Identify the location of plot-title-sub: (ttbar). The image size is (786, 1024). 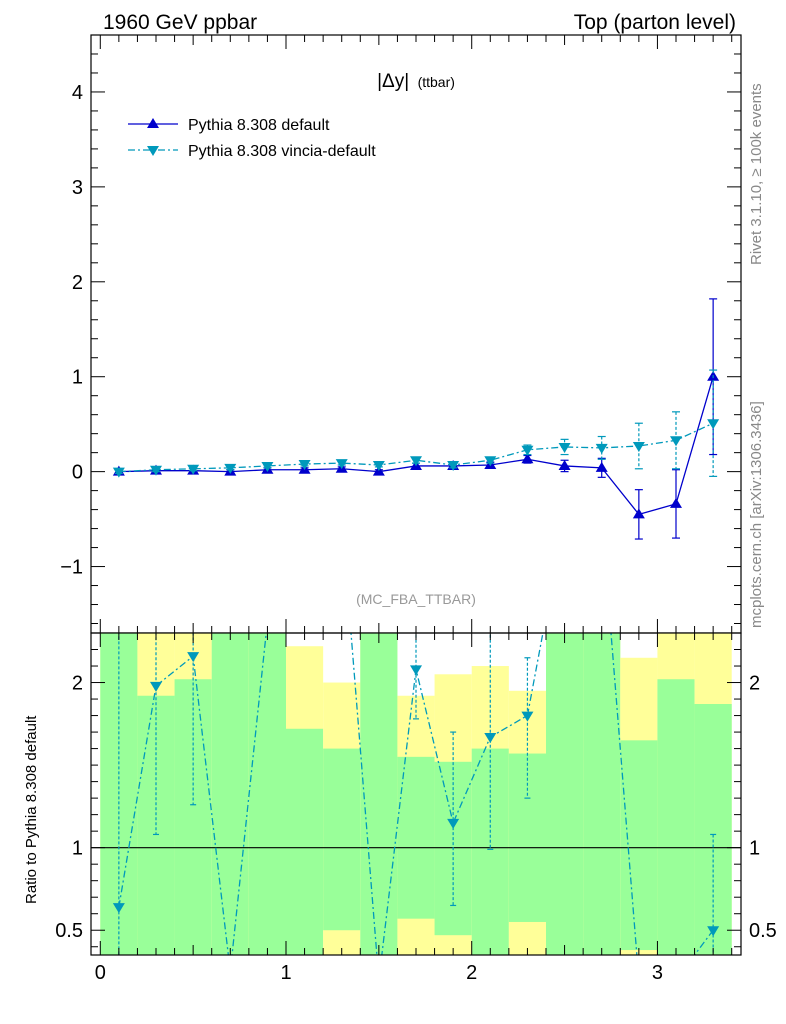
(436, 82).